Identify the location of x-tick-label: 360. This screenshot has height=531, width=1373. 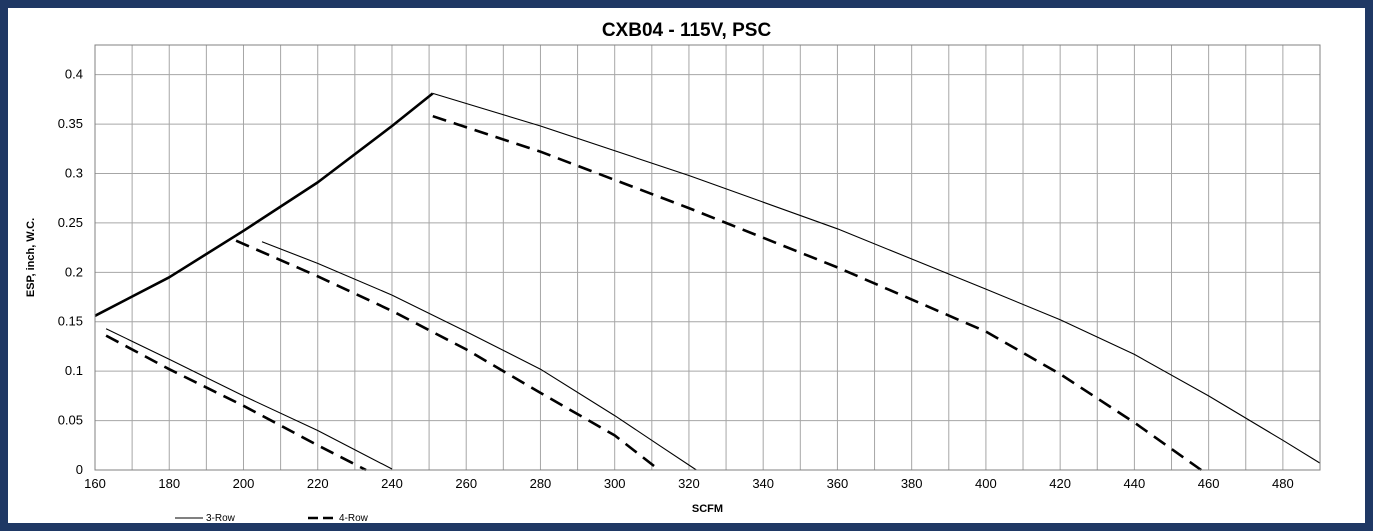
(838, 483).